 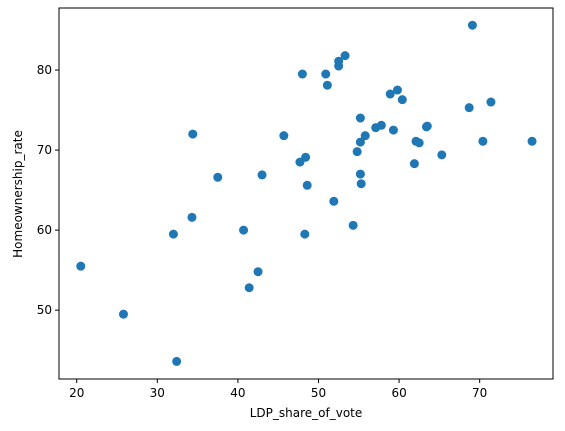 What do you see at coordinates (44, 150) in the screenshot?
I see `y-tick-label: 70` at bounding box center [44, 150].